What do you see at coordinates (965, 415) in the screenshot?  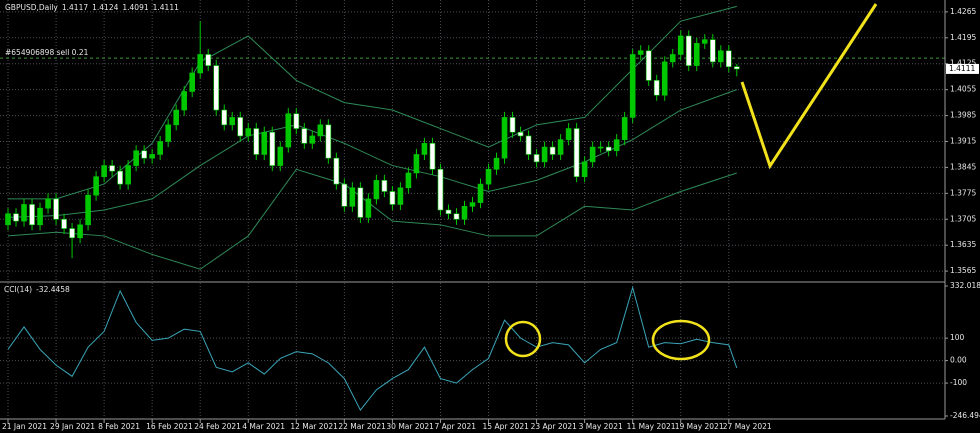 I see `y-tick-label: -246.4944` at bounding box center [965, 415].